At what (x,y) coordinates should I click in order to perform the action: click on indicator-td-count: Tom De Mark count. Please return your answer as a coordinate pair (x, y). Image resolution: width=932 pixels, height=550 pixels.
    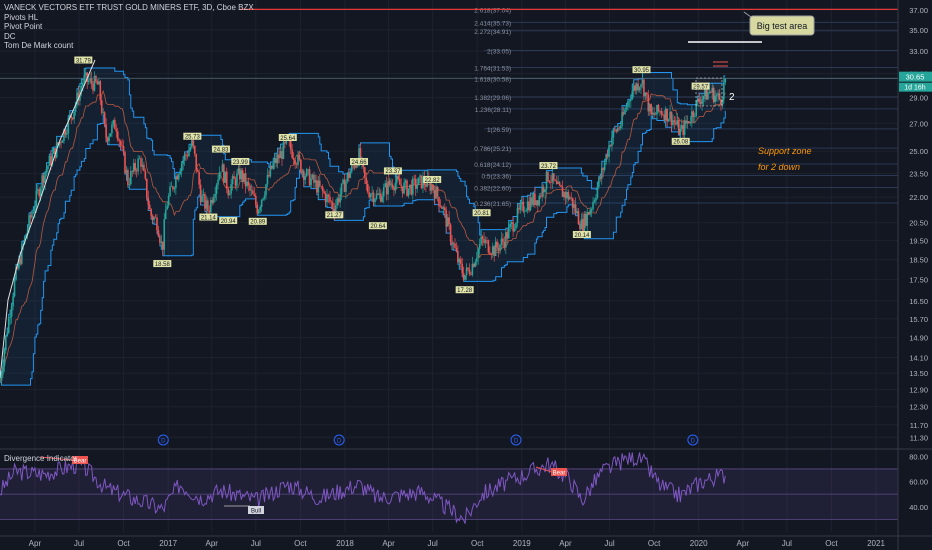
    Looking at the image, I should click on (39, 45).